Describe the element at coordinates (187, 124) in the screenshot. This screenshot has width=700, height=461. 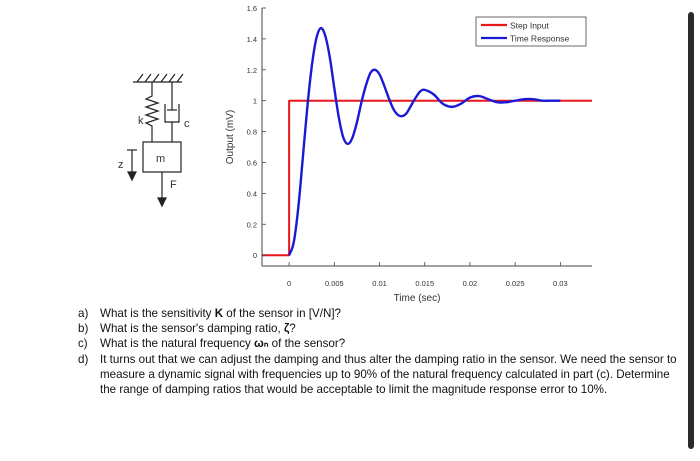
I see `damper-label: c` at that location.